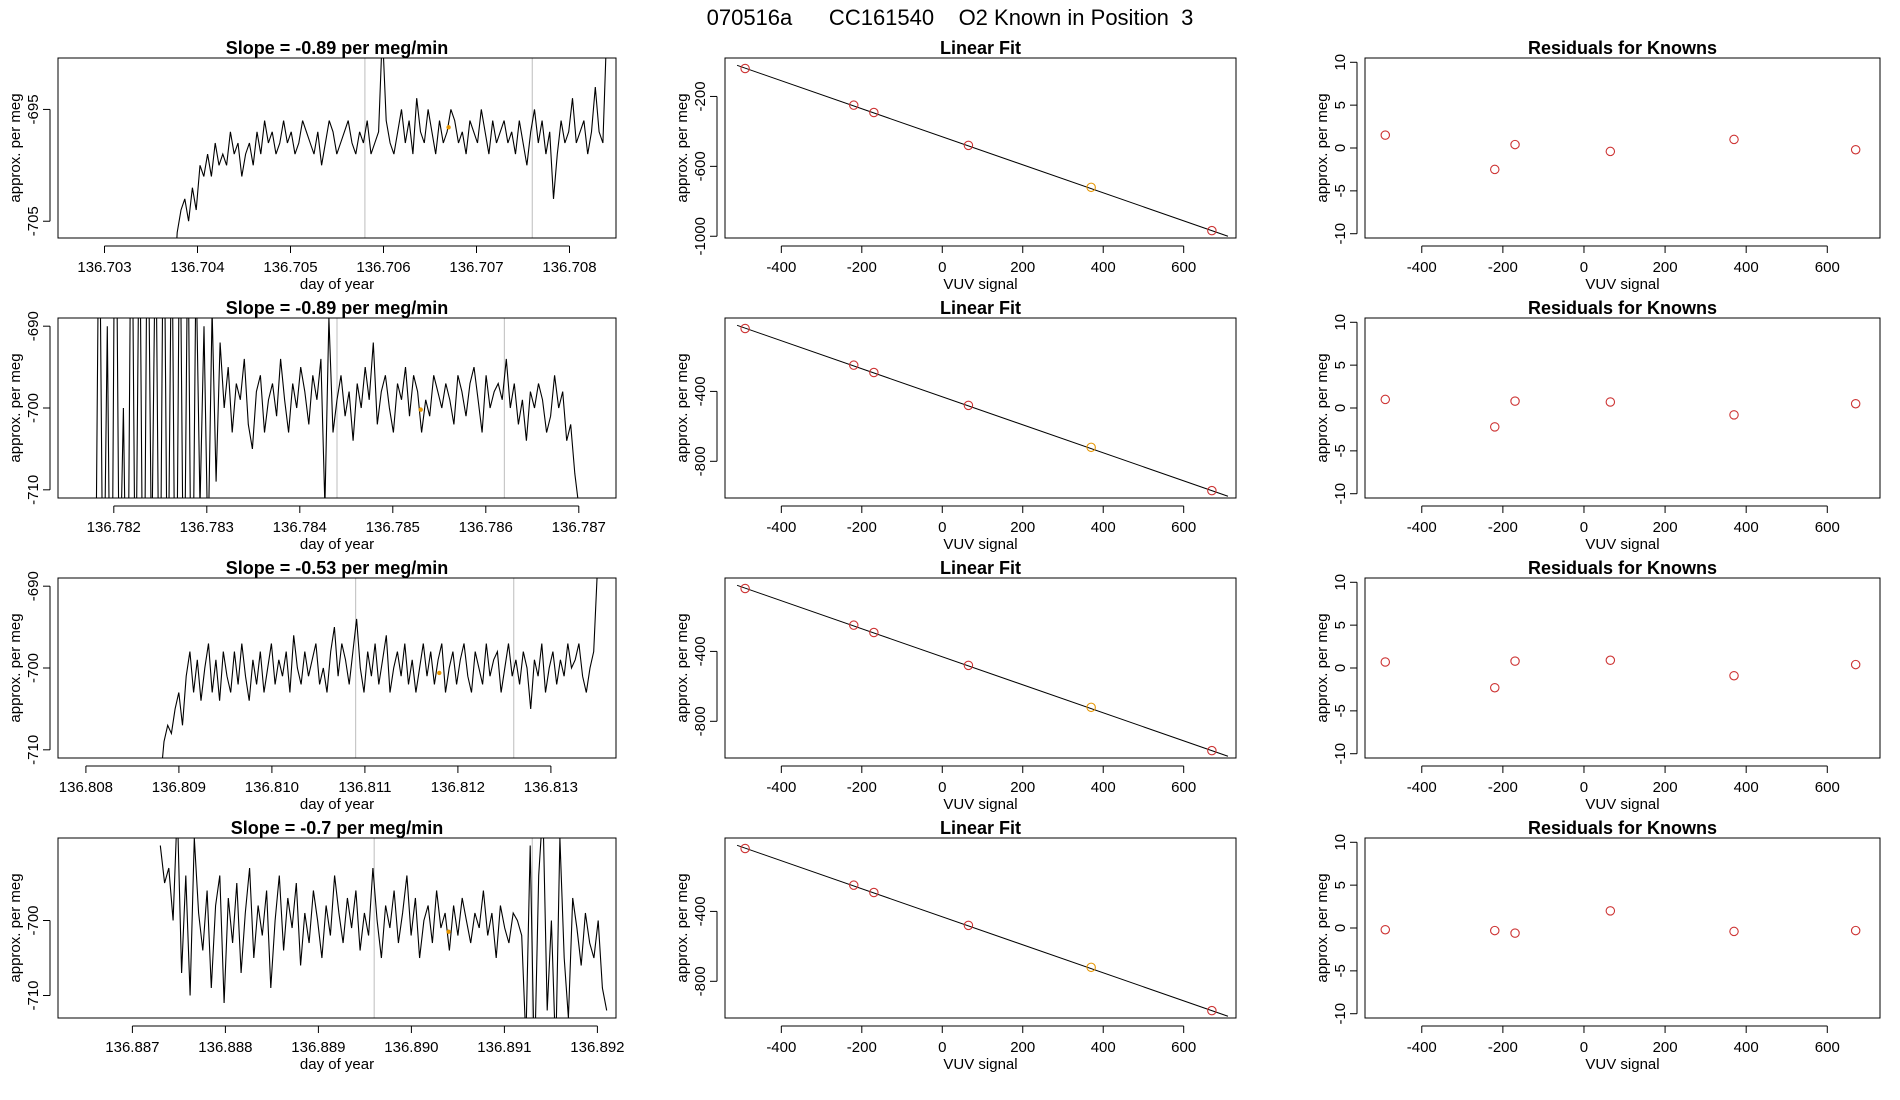 The height and width of the screenshot is (1100, 1900). What do you see at coordinates (33, 326) in the screenshot?
I see `y-tick-label: -690` at bounding box center [33, 326].